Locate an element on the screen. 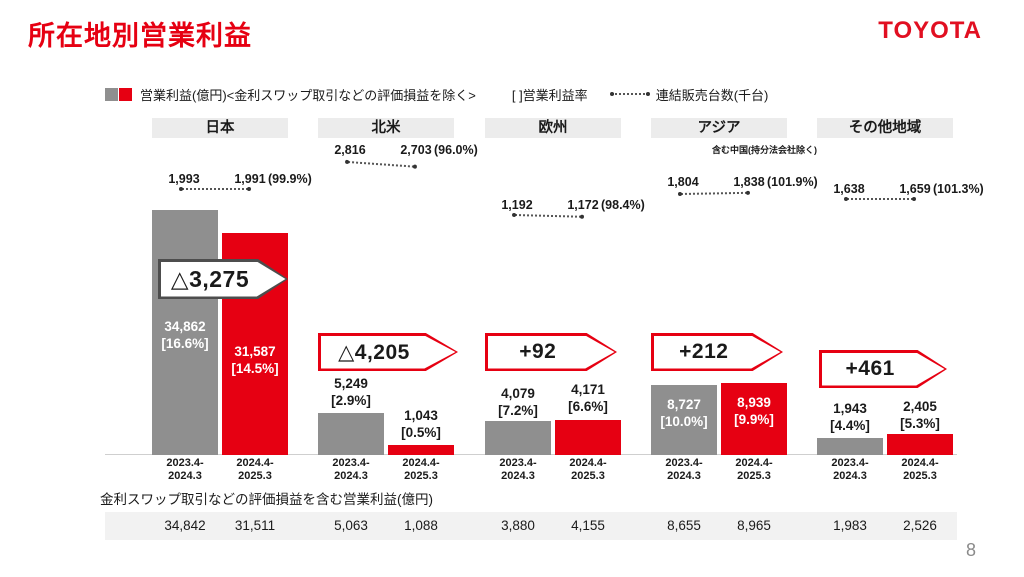  income-value: 31,587 is located at coordinates (255, 351).